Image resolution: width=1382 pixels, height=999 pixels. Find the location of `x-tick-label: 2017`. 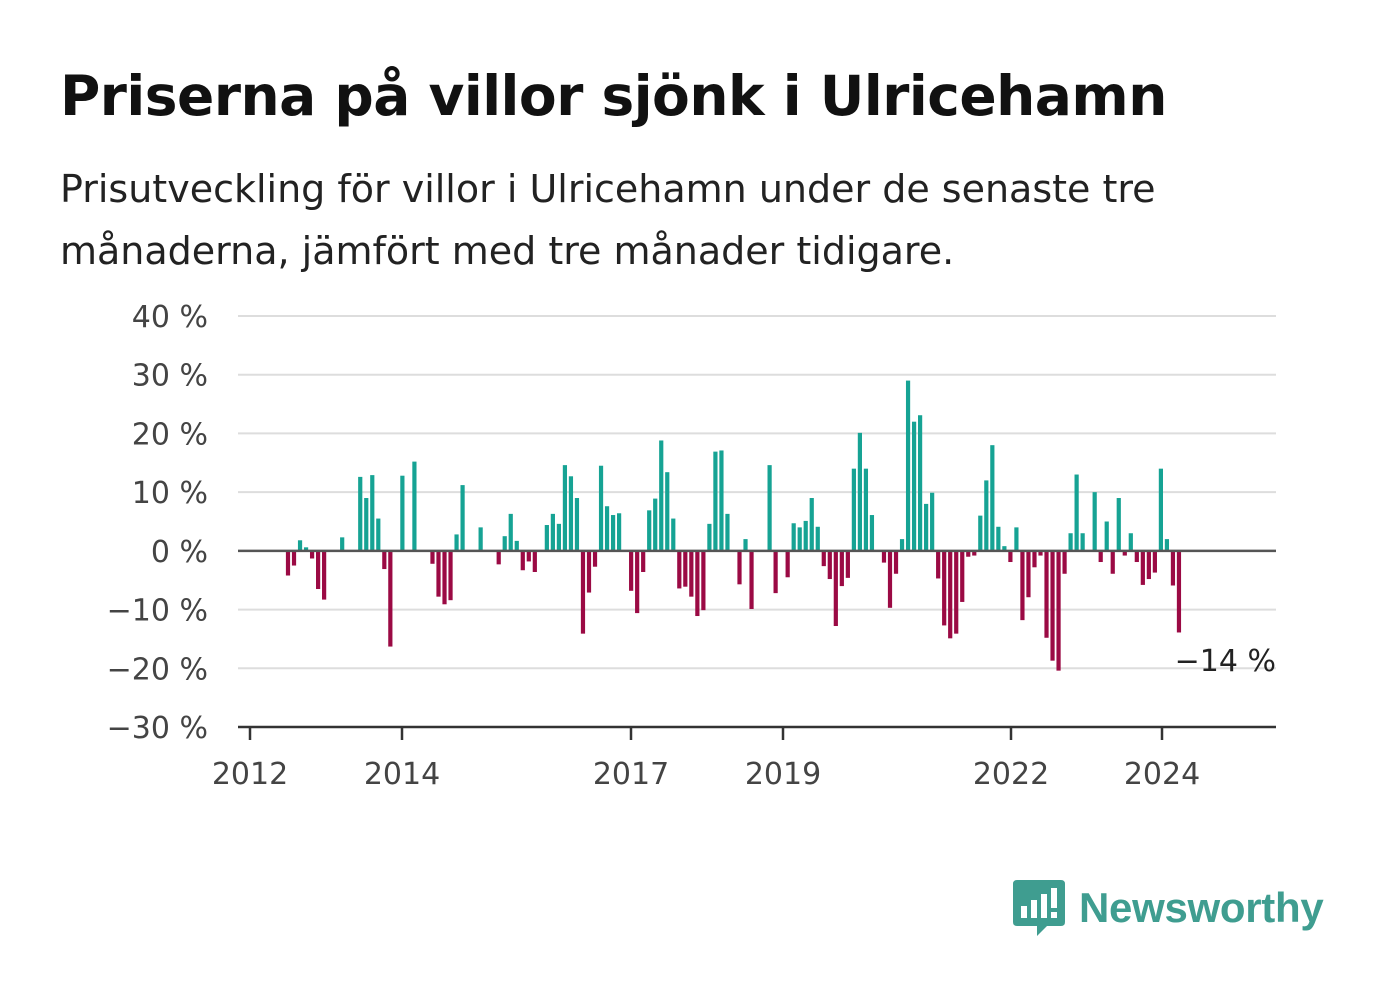

x-tick-label: 2017 is located at coordinates (631, 774).